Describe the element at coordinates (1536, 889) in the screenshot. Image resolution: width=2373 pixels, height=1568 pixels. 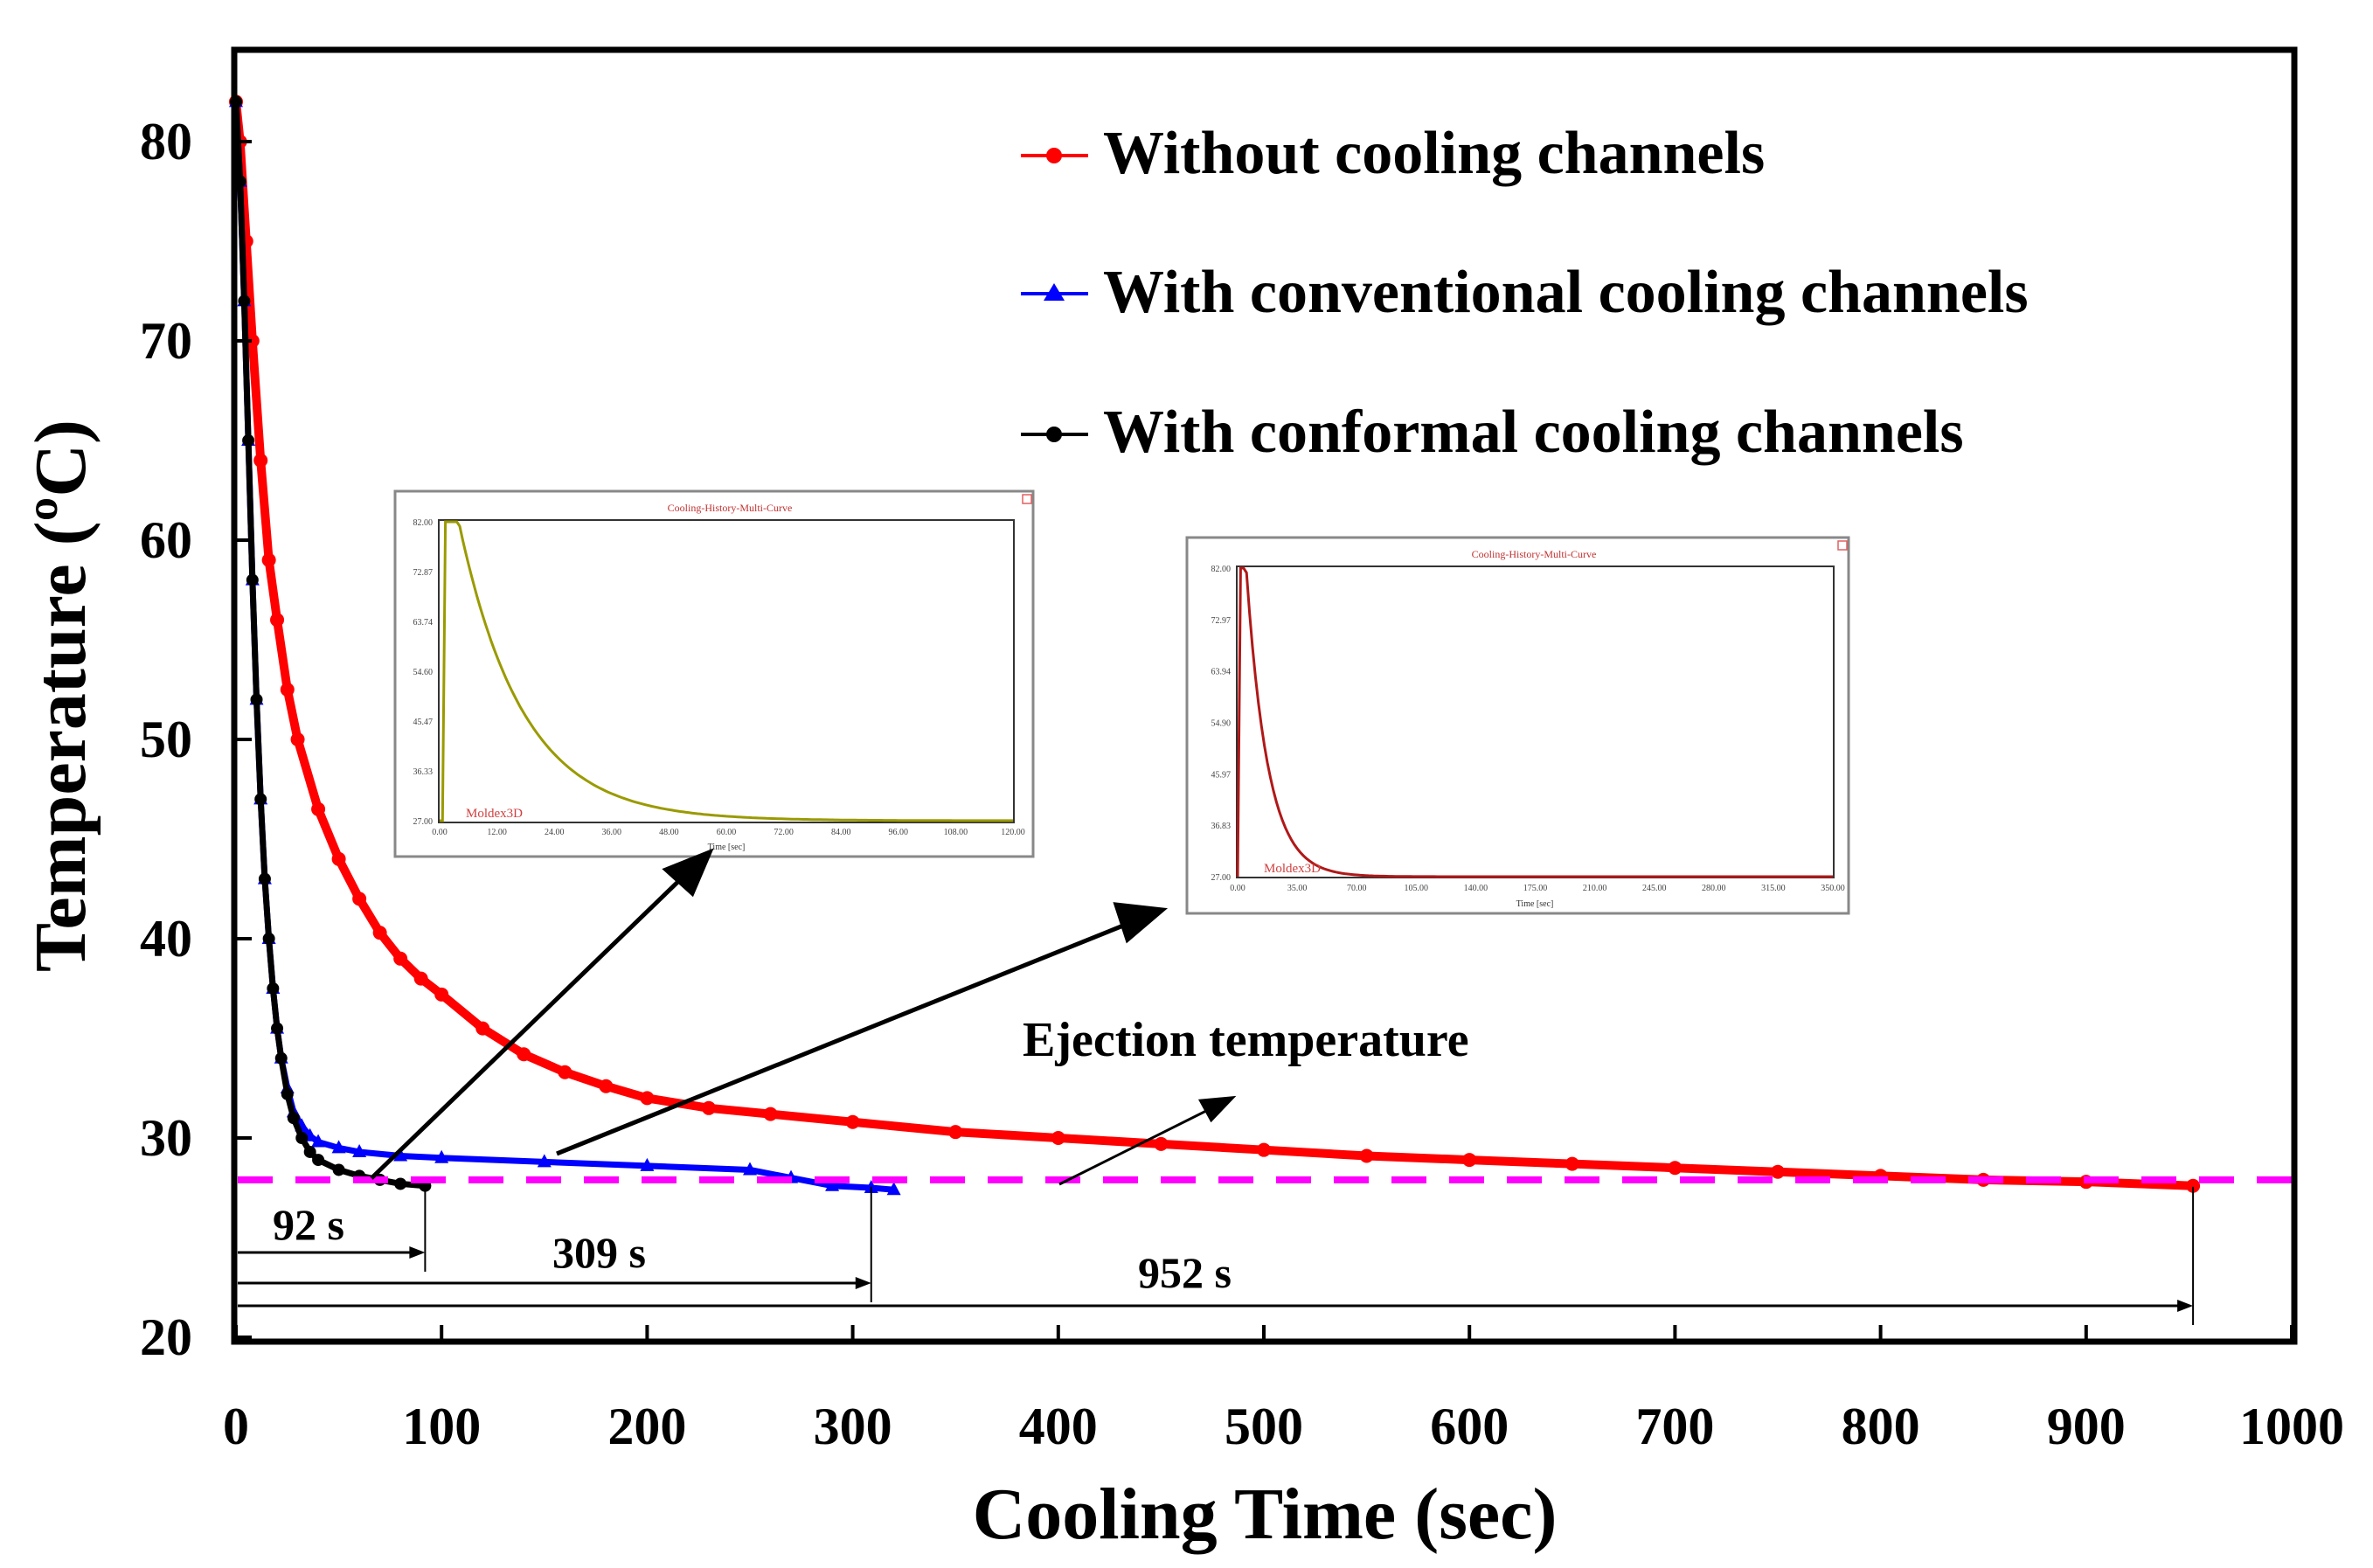
I see `inset-x-tick-label: 175.00` at that location.